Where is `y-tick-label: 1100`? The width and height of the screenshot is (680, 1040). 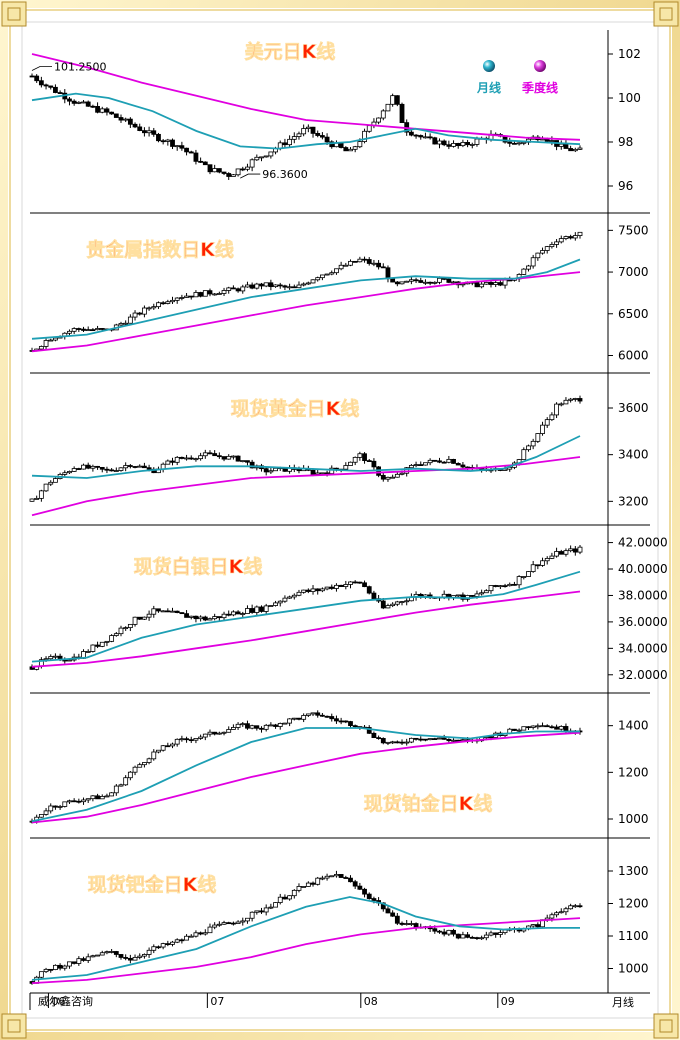 y-tick-label: 1100 is located at coordinates (633, 936).